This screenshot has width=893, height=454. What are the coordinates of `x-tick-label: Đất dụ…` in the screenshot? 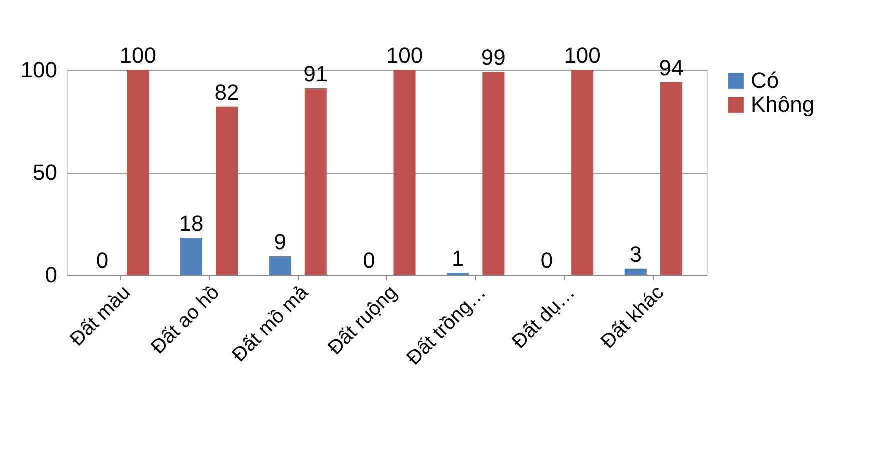 It's located at (544, 318).